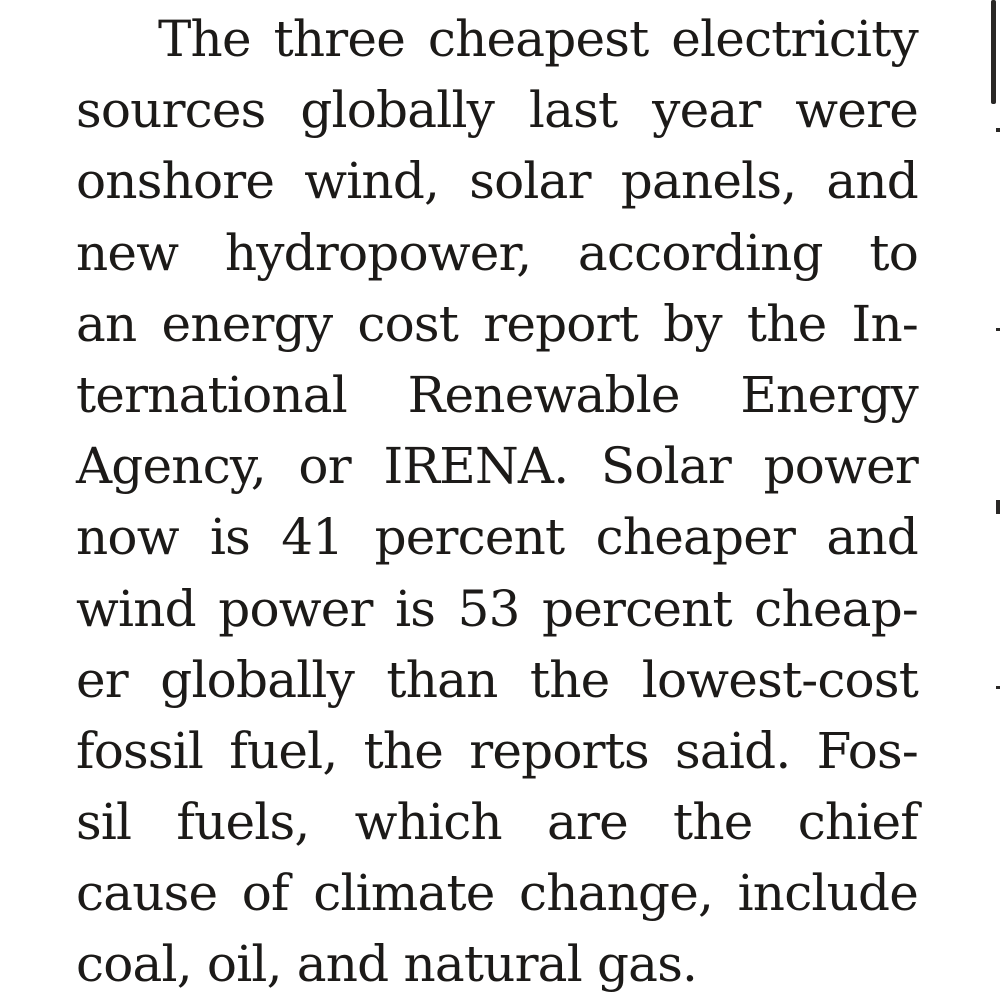  I want to click on text-line: coal, oil, and natural gas., so click(387, 964).